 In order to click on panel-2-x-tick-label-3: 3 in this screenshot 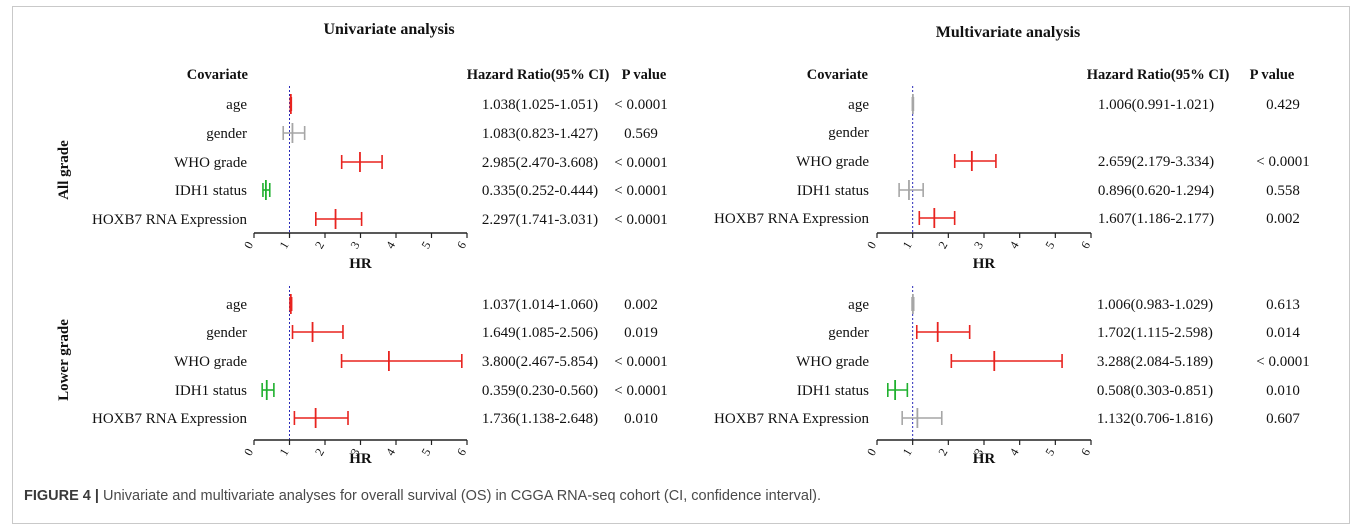, I will do `click(978, 245)`.